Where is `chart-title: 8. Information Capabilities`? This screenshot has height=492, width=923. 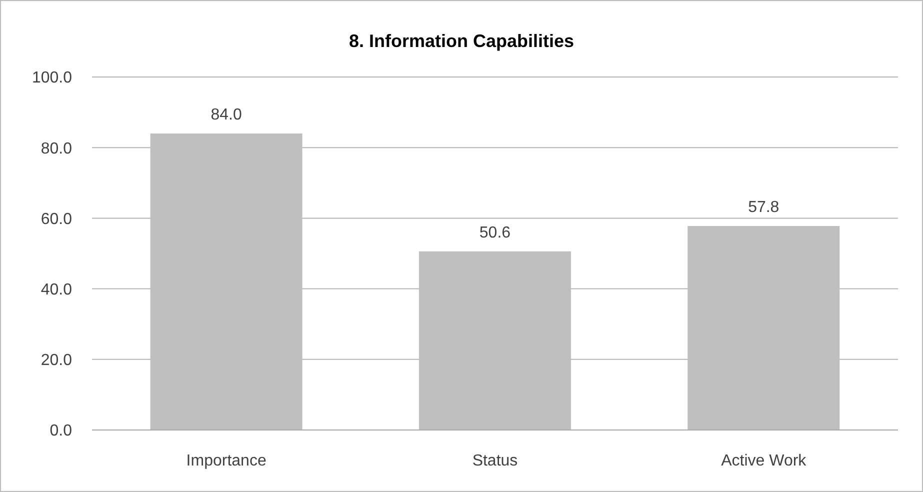 chart-title: 8. Information Capabilities is located at coordinates (462, 41).